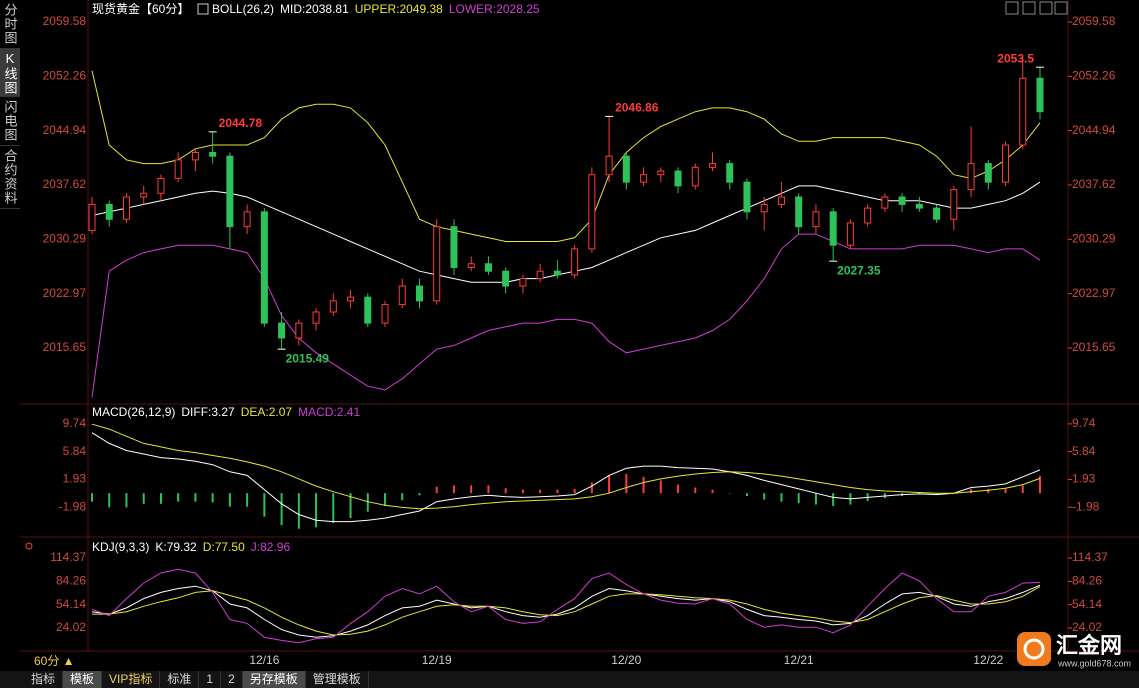  Describe the element at coordinates (329, 412) in the screenshot. I see `legend-item: MACD:2.41` at that location.